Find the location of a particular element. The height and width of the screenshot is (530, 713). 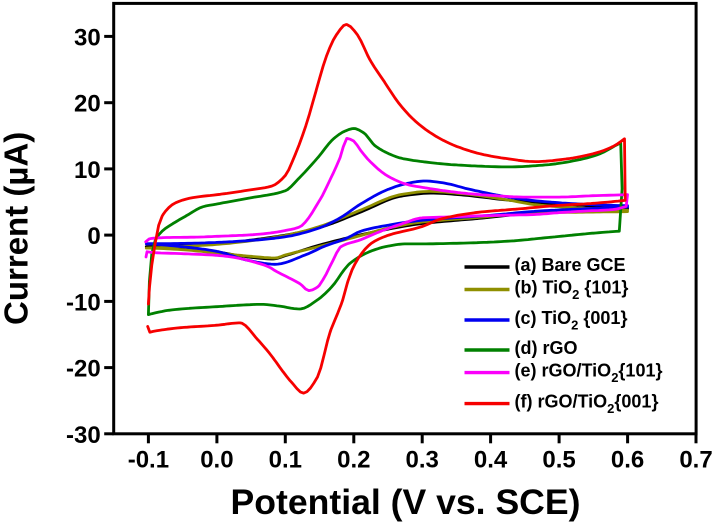

svg-text: 0.6 is located at coordinates (627, 460).